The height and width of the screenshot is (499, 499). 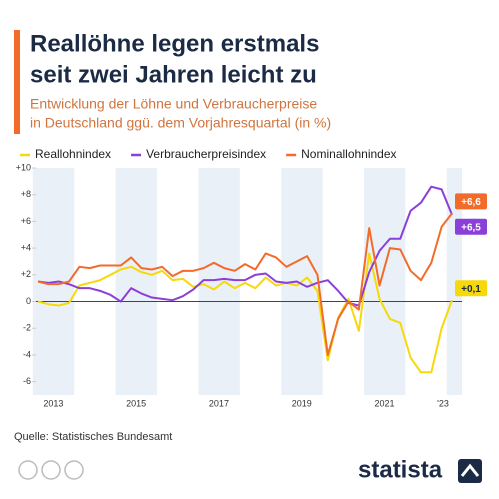 What do you see at coordinates (26, 274) in the screenshot?
I see `y-tick-label: +2` at bounding box center [26, 274].